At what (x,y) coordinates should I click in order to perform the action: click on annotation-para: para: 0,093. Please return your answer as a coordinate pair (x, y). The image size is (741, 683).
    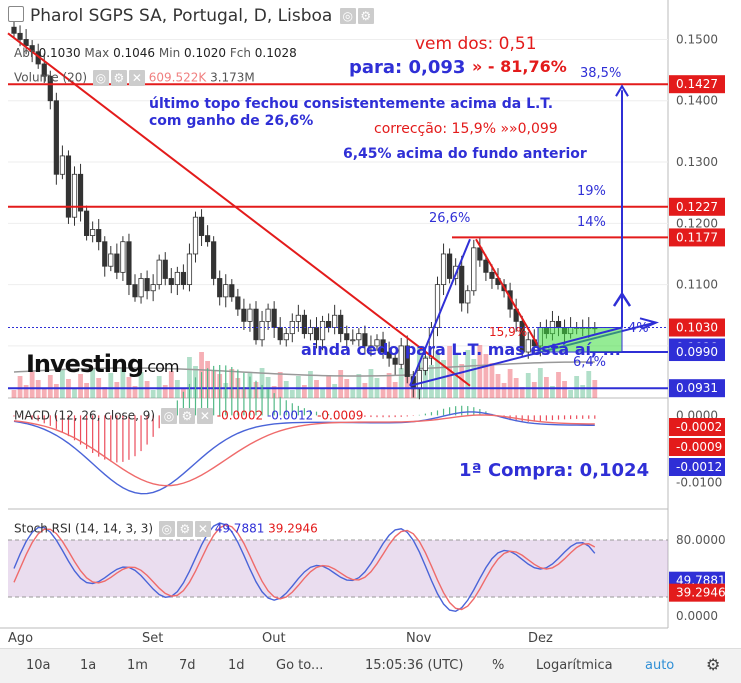
    Looking at the image, I should click on (407, 67).